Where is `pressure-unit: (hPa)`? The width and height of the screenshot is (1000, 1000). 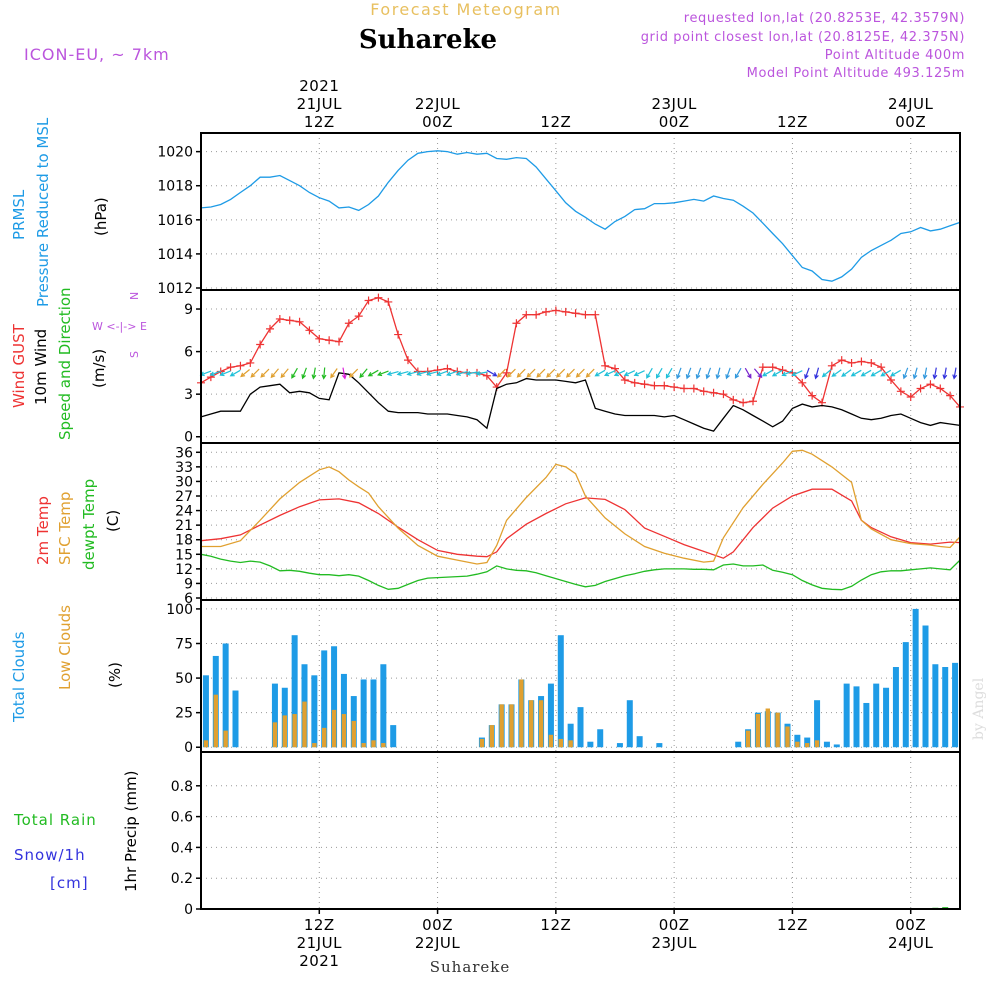
pressure-unit: (hPa) is located at coordinates (101, 216).